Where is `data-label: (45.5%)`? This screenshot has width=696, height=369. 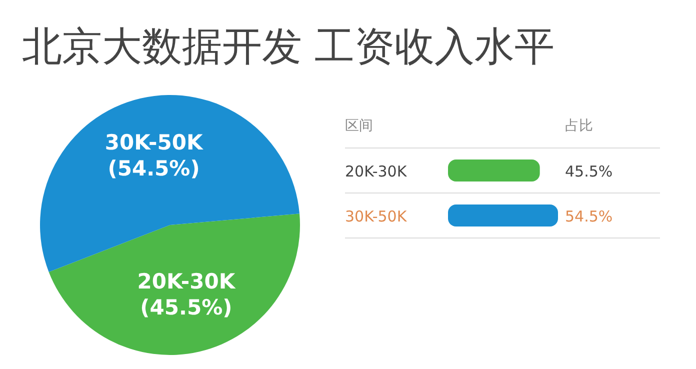 data-label: (45.5%) is located at coordinates (186, 308).